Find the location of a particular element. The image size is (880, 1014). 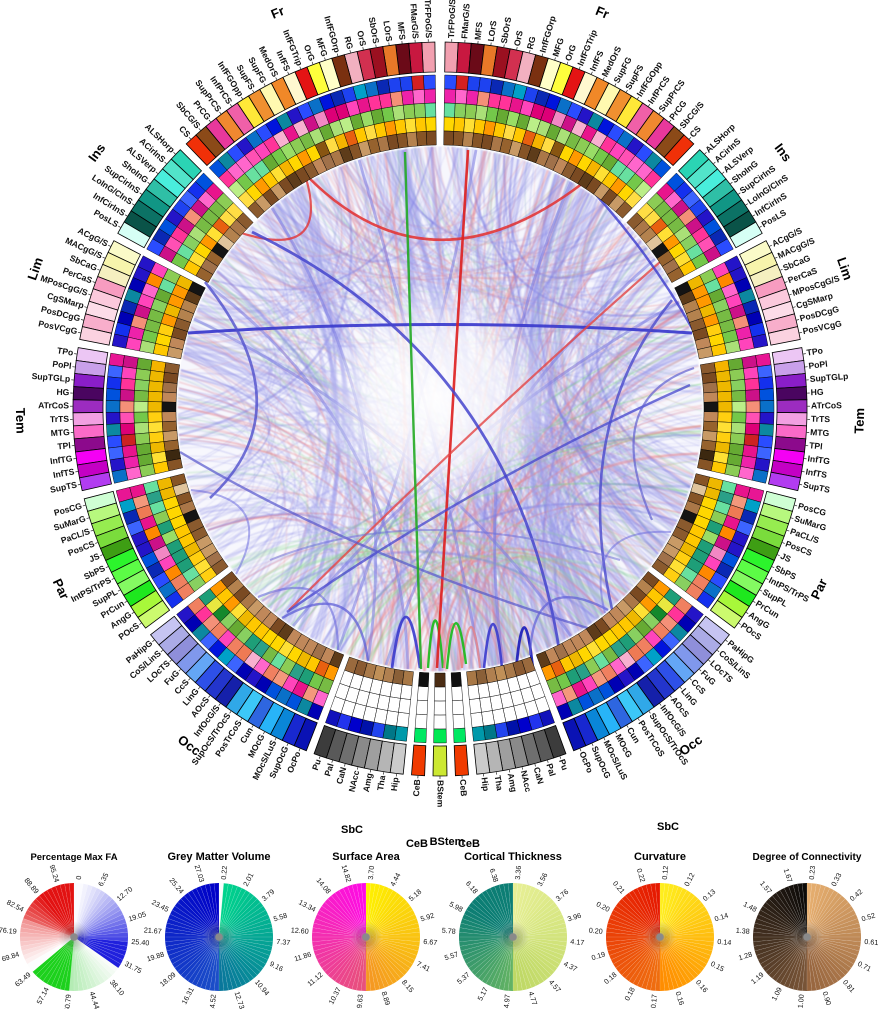

svg-text: 4.17 is located at coordinates (577, 942).